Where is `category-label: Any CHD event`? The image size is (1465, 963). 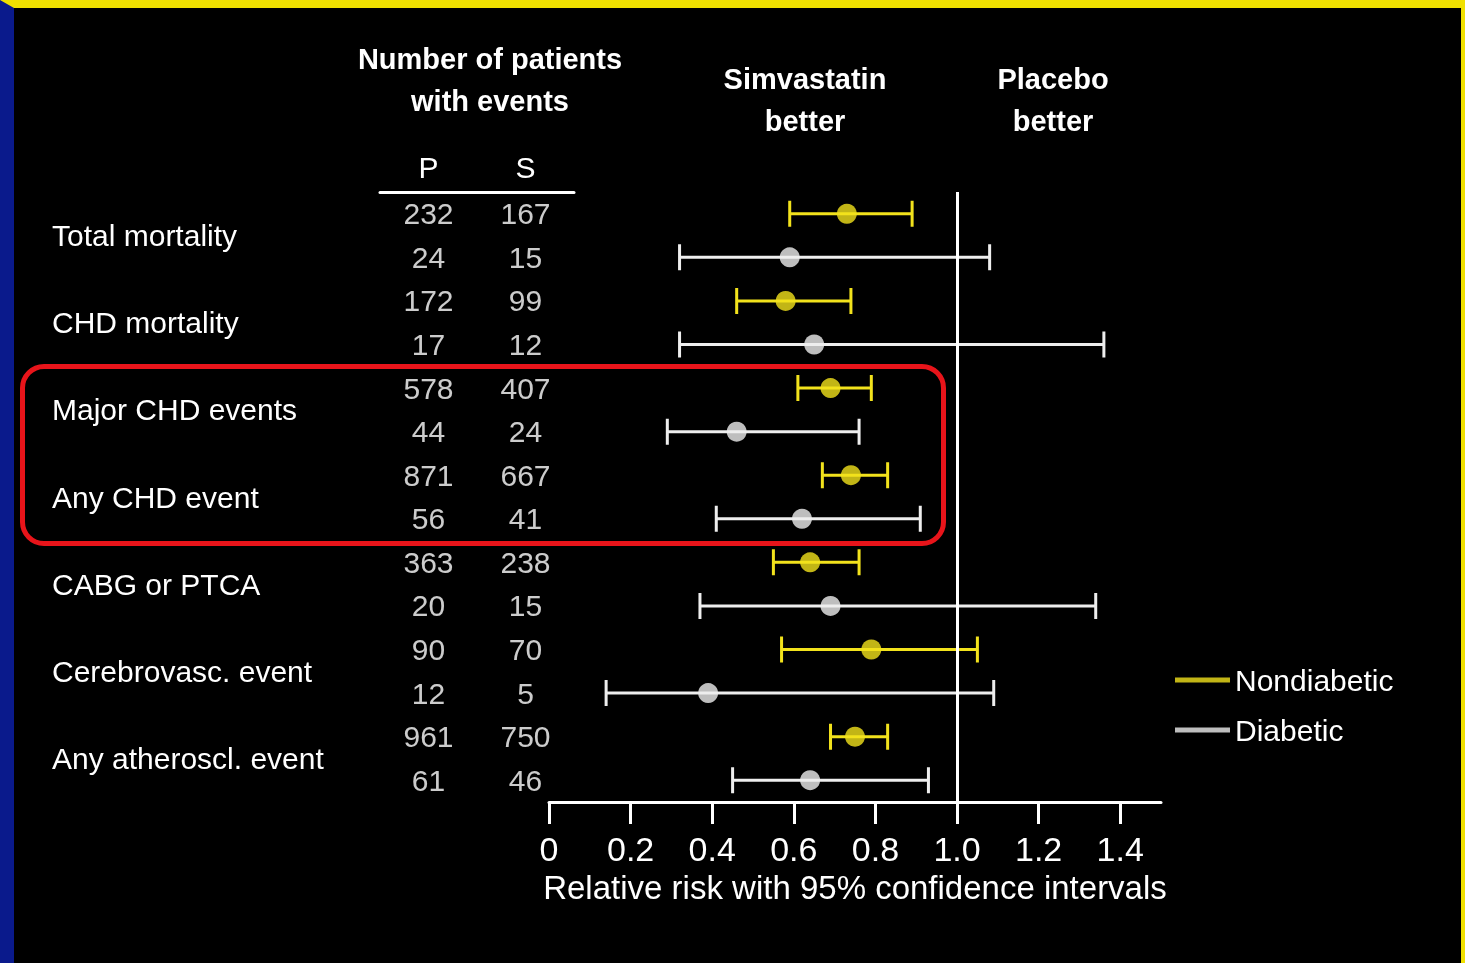 category-label: Any CHD event is located at coordinates (156, 497).